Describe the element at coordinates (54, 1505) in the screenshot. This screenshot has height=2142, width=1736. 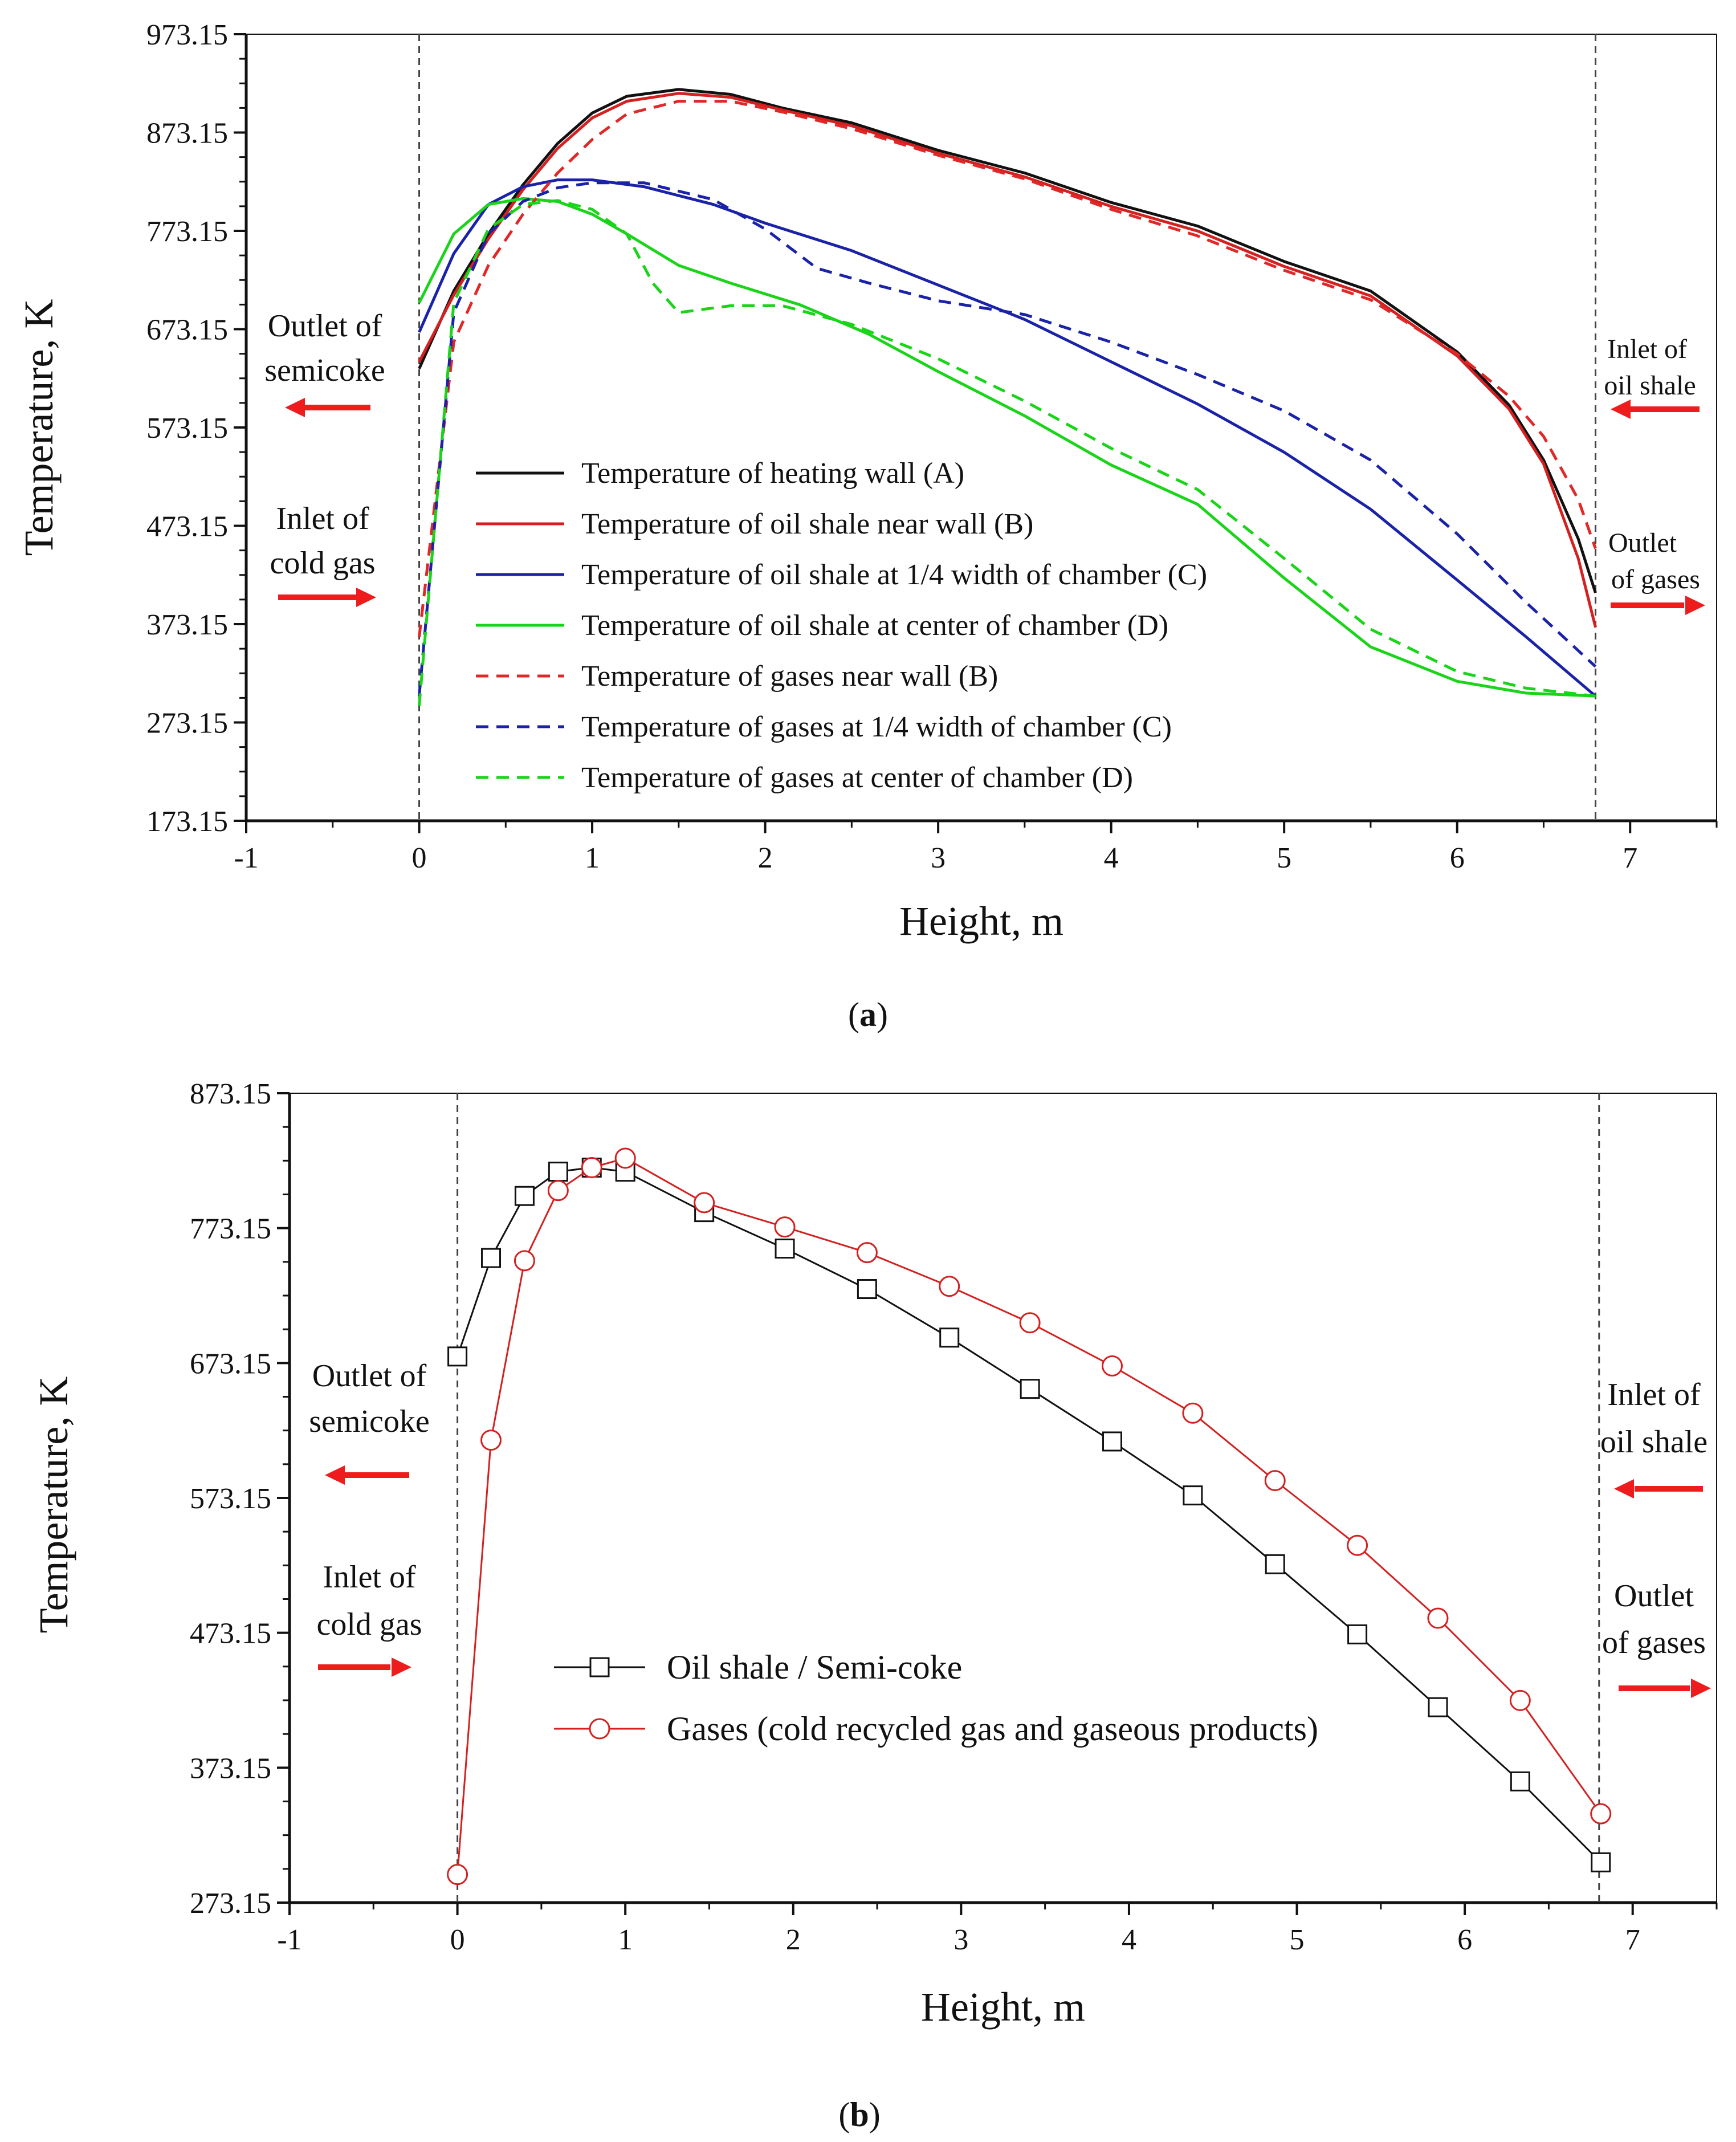
I see `panel-b-y-axis-title: Temperature, K` at that location.